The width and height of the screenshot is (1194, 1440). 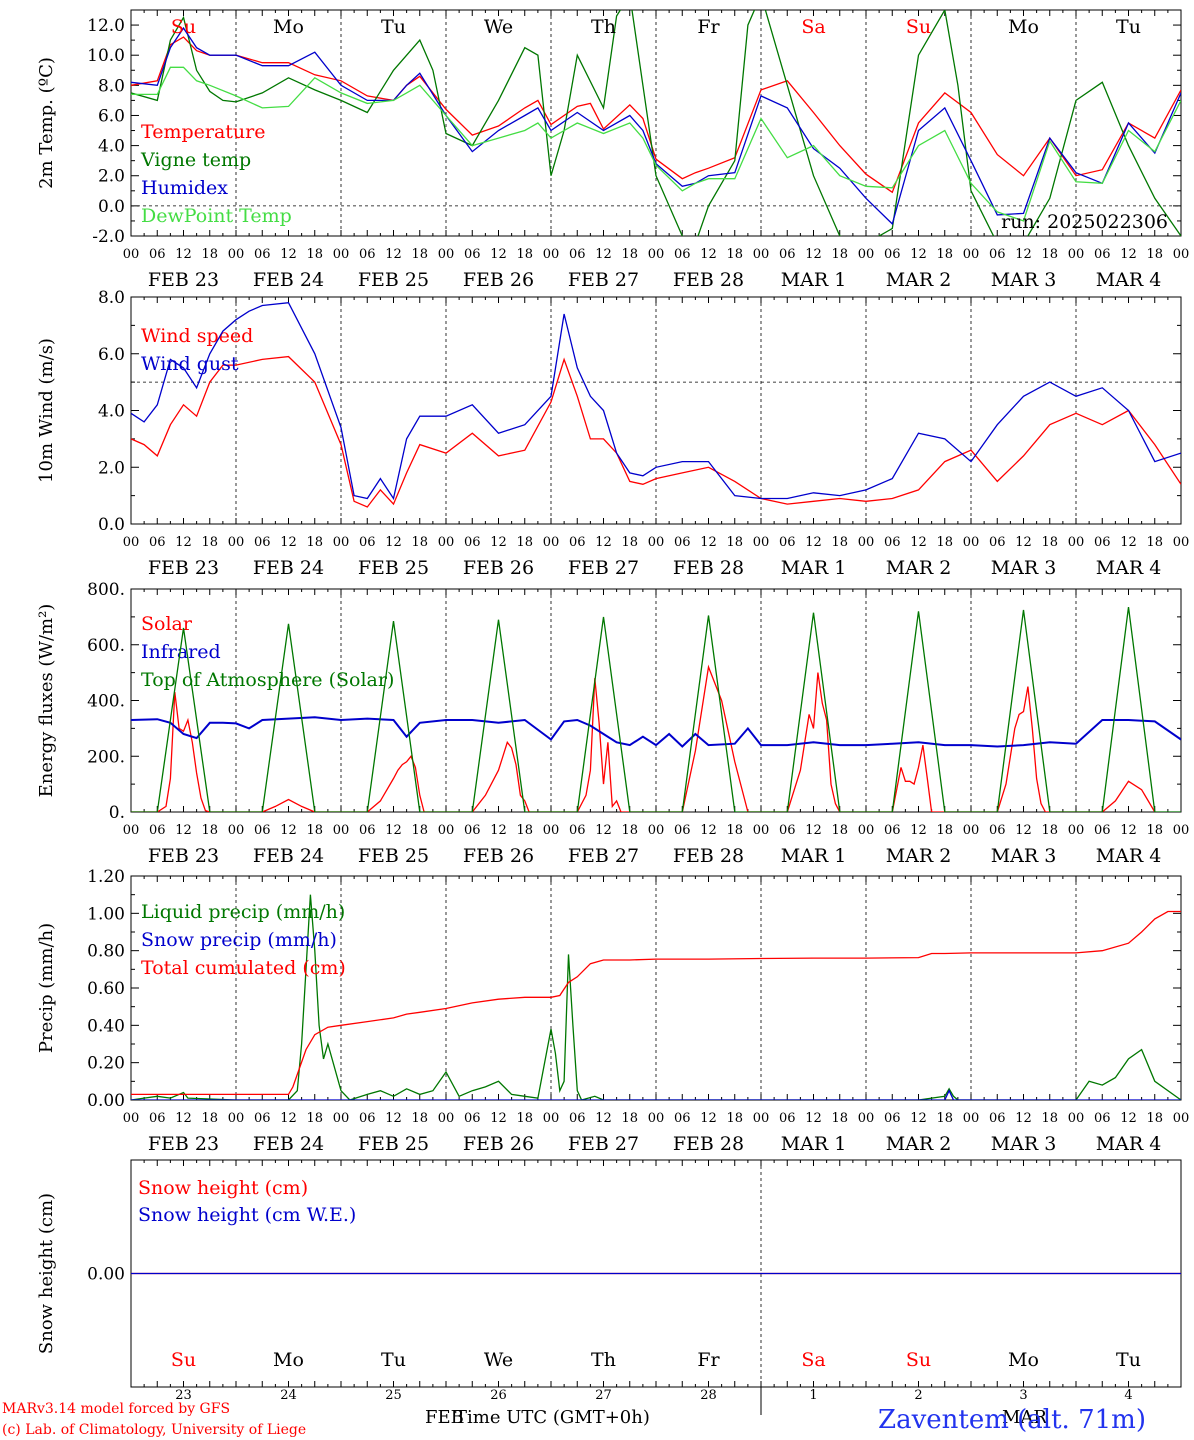 What do you see at coordinates (267, 680) in the screenshot?
I see `legend-entry: Top of Atmosphere (Solar)` at bounding box center [267, 680].